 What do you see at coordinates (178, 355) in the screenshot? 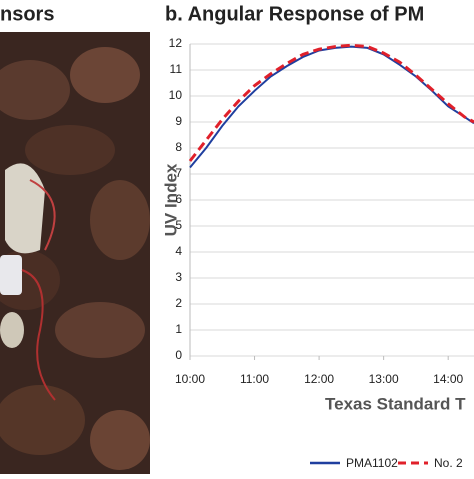
I see `y-tick-label: 0` at bounding box center [178, 355].